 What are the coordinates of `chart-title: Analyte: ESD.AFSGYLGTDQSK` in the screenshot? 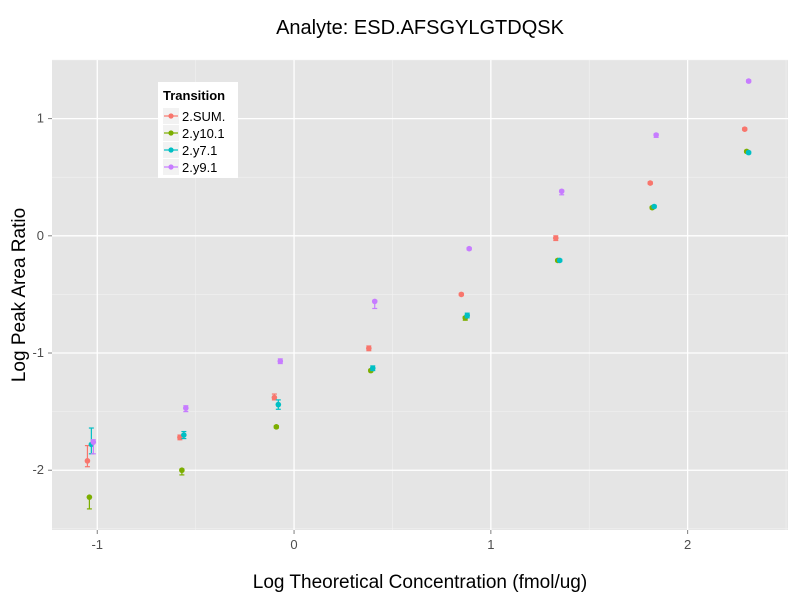 It's located at (420, 28).